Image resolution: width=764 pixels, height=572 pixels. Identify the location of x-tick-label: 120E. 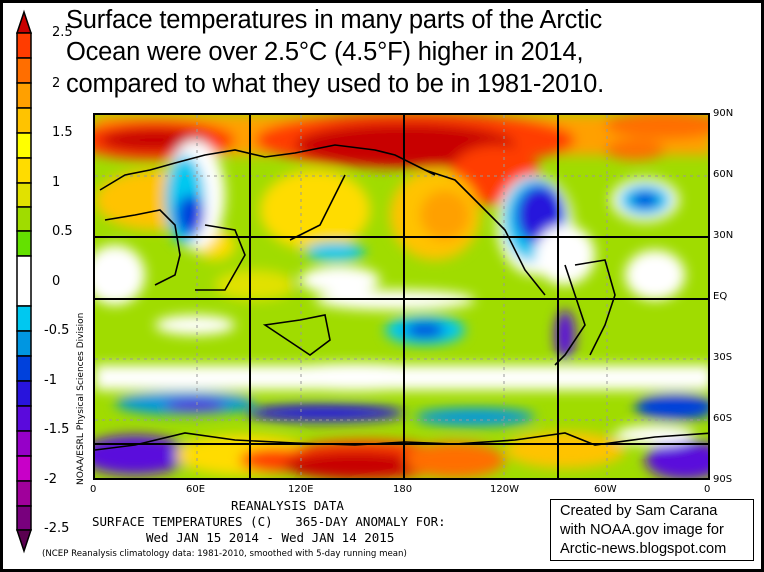
(301, 489).